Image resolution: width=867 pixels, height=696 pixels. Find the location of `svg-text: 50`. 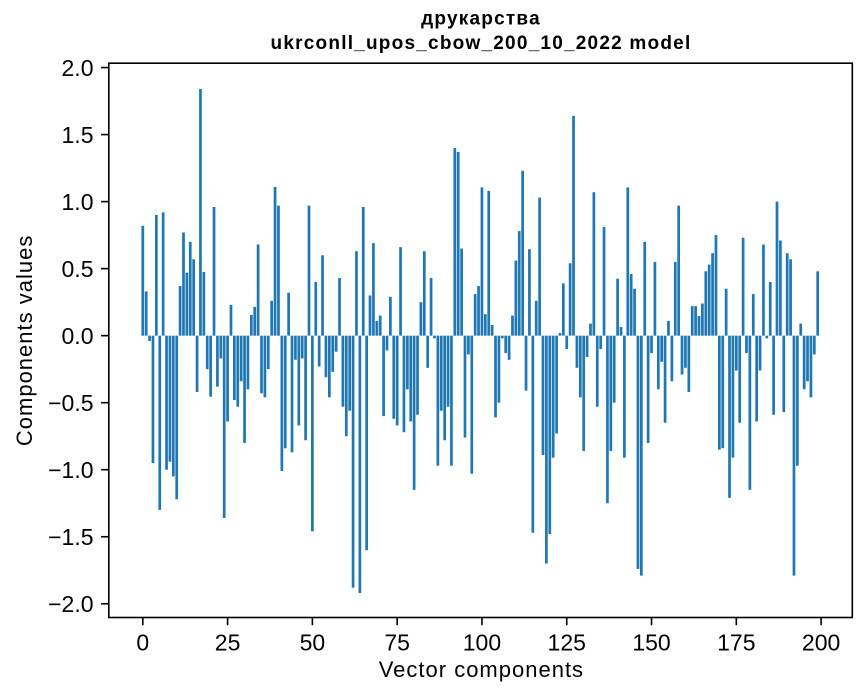

svg-text: 50 is located at coordinates (313, 643).